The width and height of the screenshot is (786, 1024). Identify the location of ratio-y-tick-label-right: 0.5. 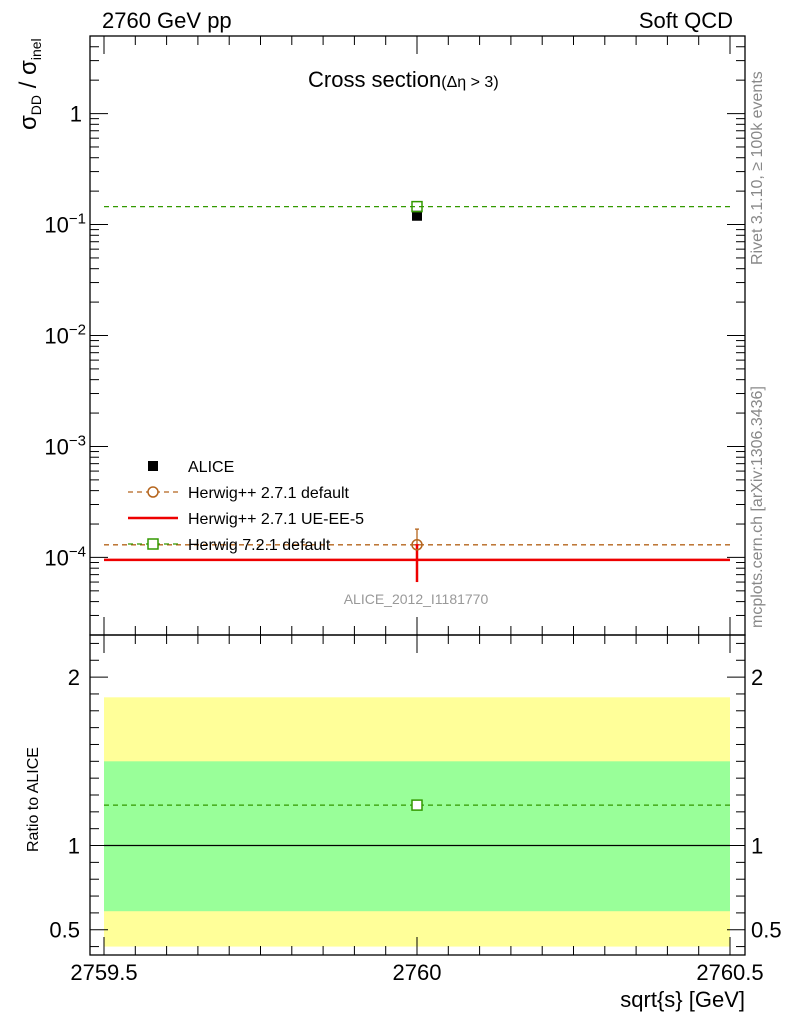
(766, 930).